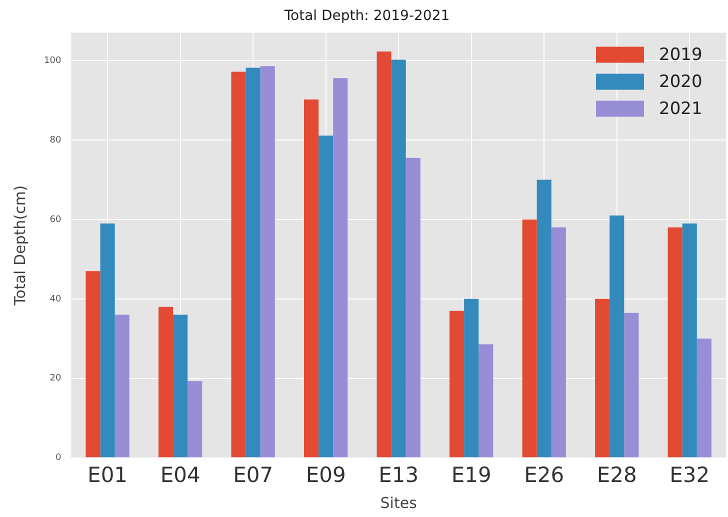 The height and width of the screenshot is (517, 728). What do you see at coordinates (108, 474) in the screenshot?
I see `x-tick-label: E01` at bounding box center [108, 474].